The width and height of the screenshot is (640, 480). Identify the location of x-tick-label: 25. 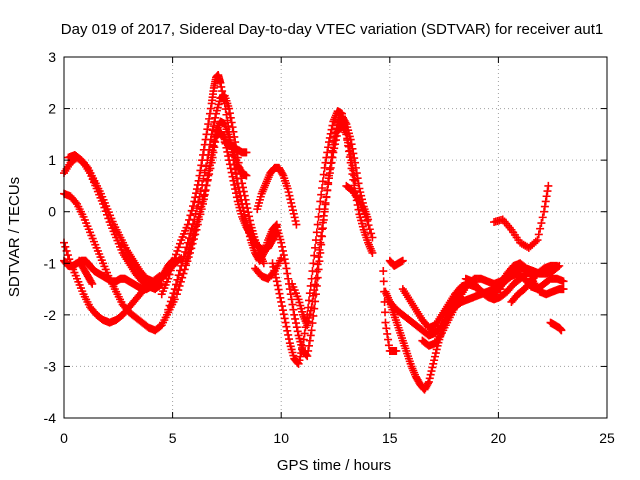
(607, 438).